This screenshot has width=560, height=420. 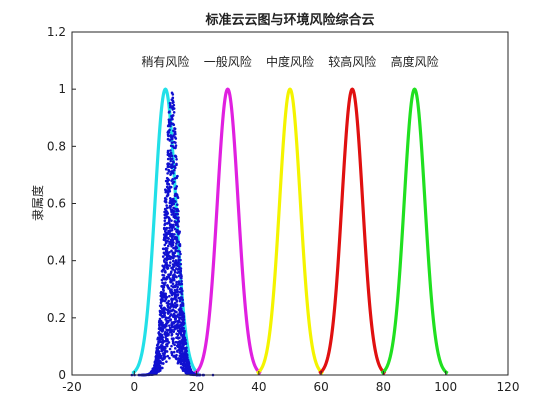 What do you see at coordinates (289, 20) in the screenshot?
I see `chart-title: 标准云云图与环境风险综合云` at bounding box center [289, 20].